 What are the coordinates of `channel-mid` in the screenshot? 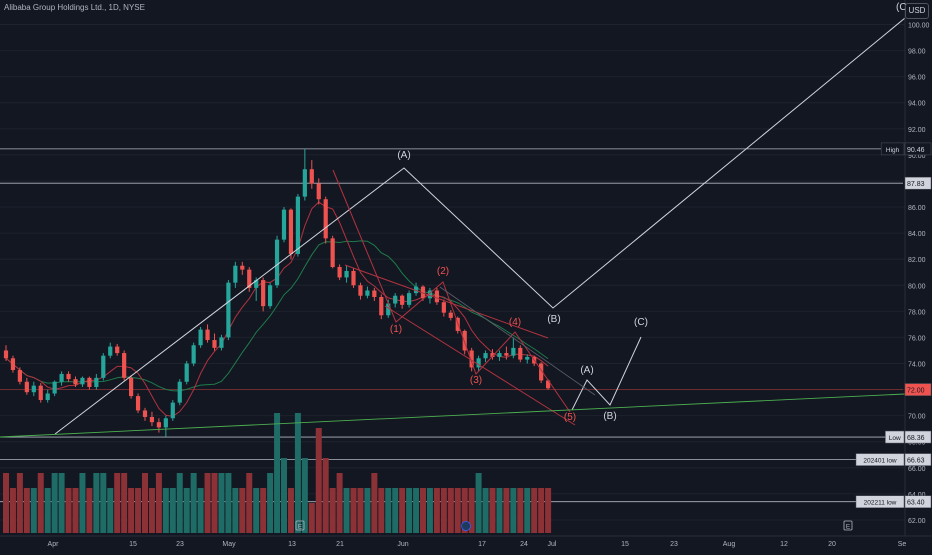 It's located at (517, 341).